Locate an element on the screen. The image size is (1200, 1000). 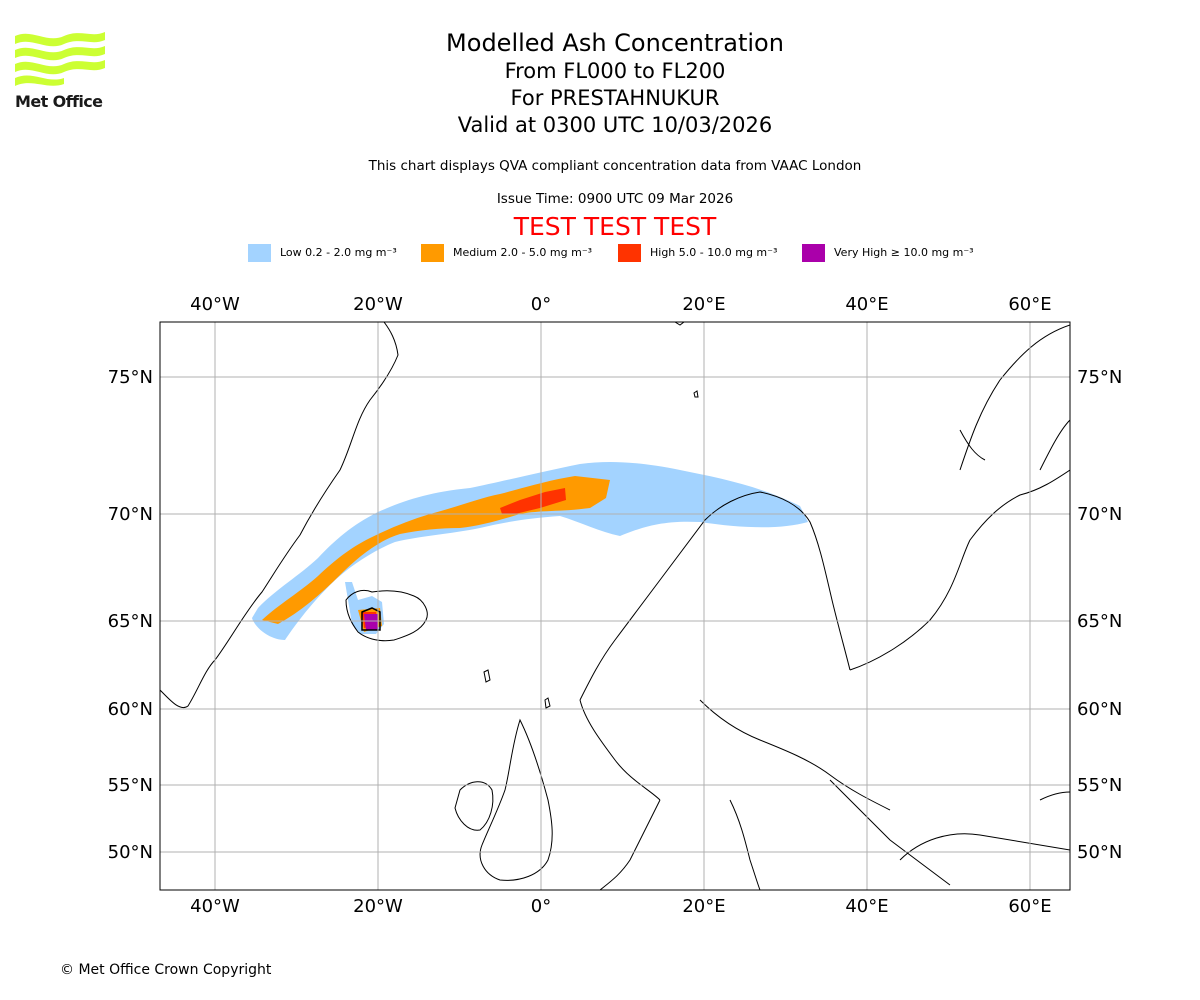
legend-label: Very High ≥ 10.0 mg m⁻³ is located at coordinates (904, 252).